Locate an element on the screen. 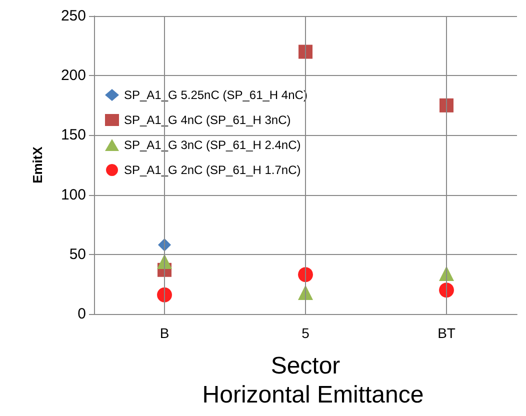 Image resolution: width=526 pixels, height=416 pixels. legend-label: SP_A1_G 3nC (SP_61_H 2.4nC) is located at coordinates (212, 145).